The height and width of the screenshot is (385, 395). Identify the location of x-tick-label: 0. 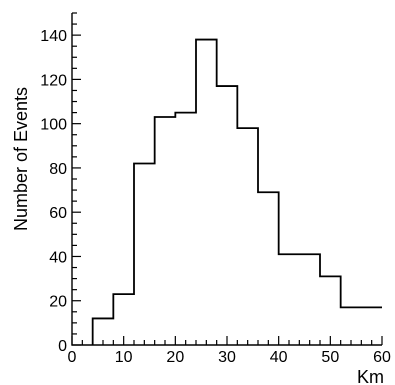
(72, 357).